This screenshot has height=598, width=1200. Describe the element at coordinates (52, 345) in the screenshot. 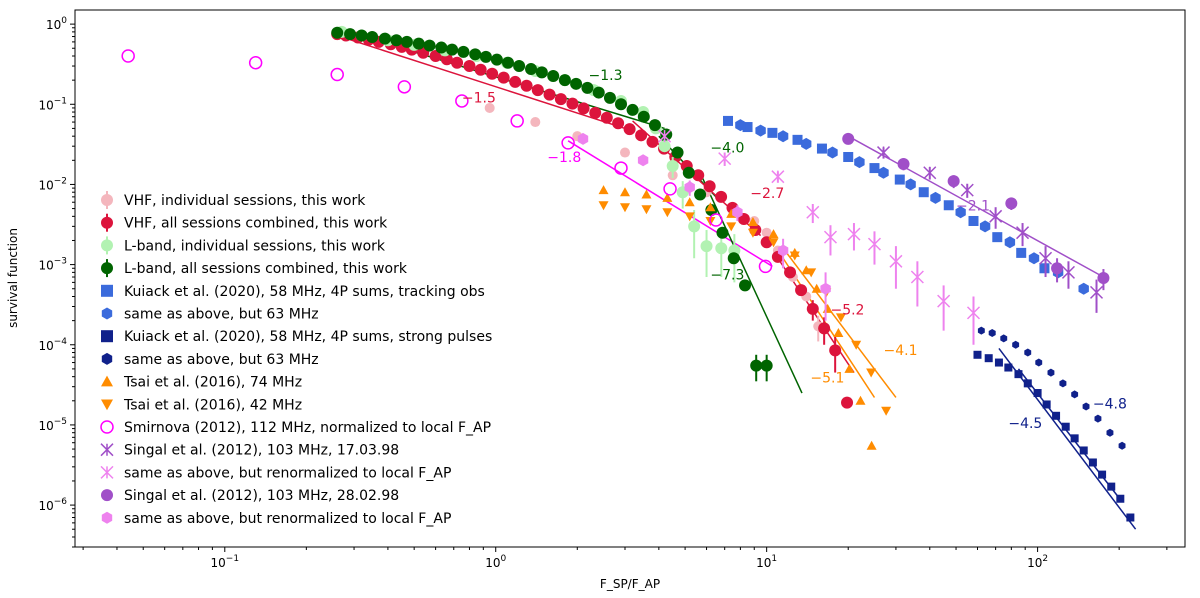

I see `y-tick-label-4: 10−4` at that location.